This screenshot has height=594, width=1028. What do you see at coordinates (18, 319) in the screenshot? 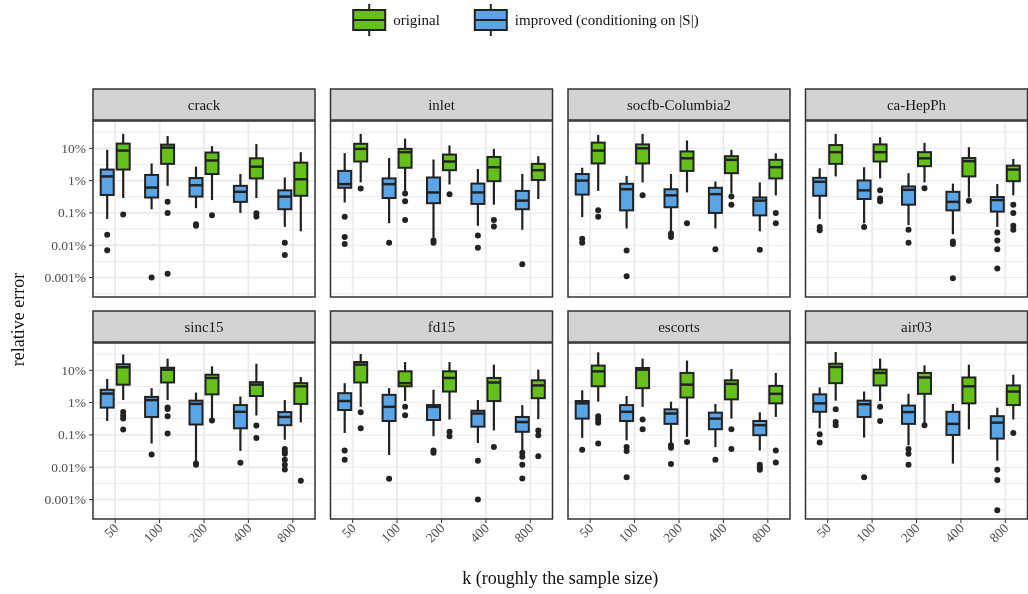
I see `y-axis-title: relative error` at bounding box center [18, 319].